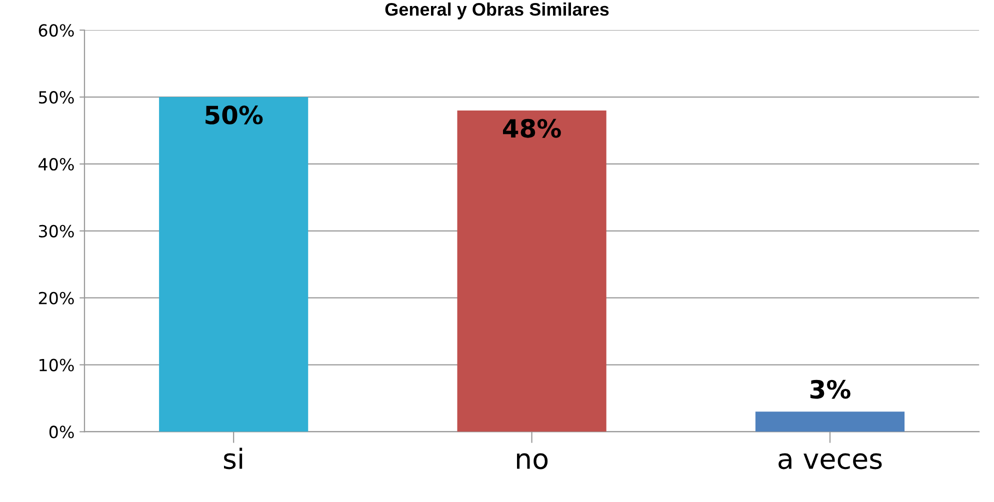 The height and width of the screenshot is (502, 994). I want to click on x-tick-label: a veces, so click(830, 461).